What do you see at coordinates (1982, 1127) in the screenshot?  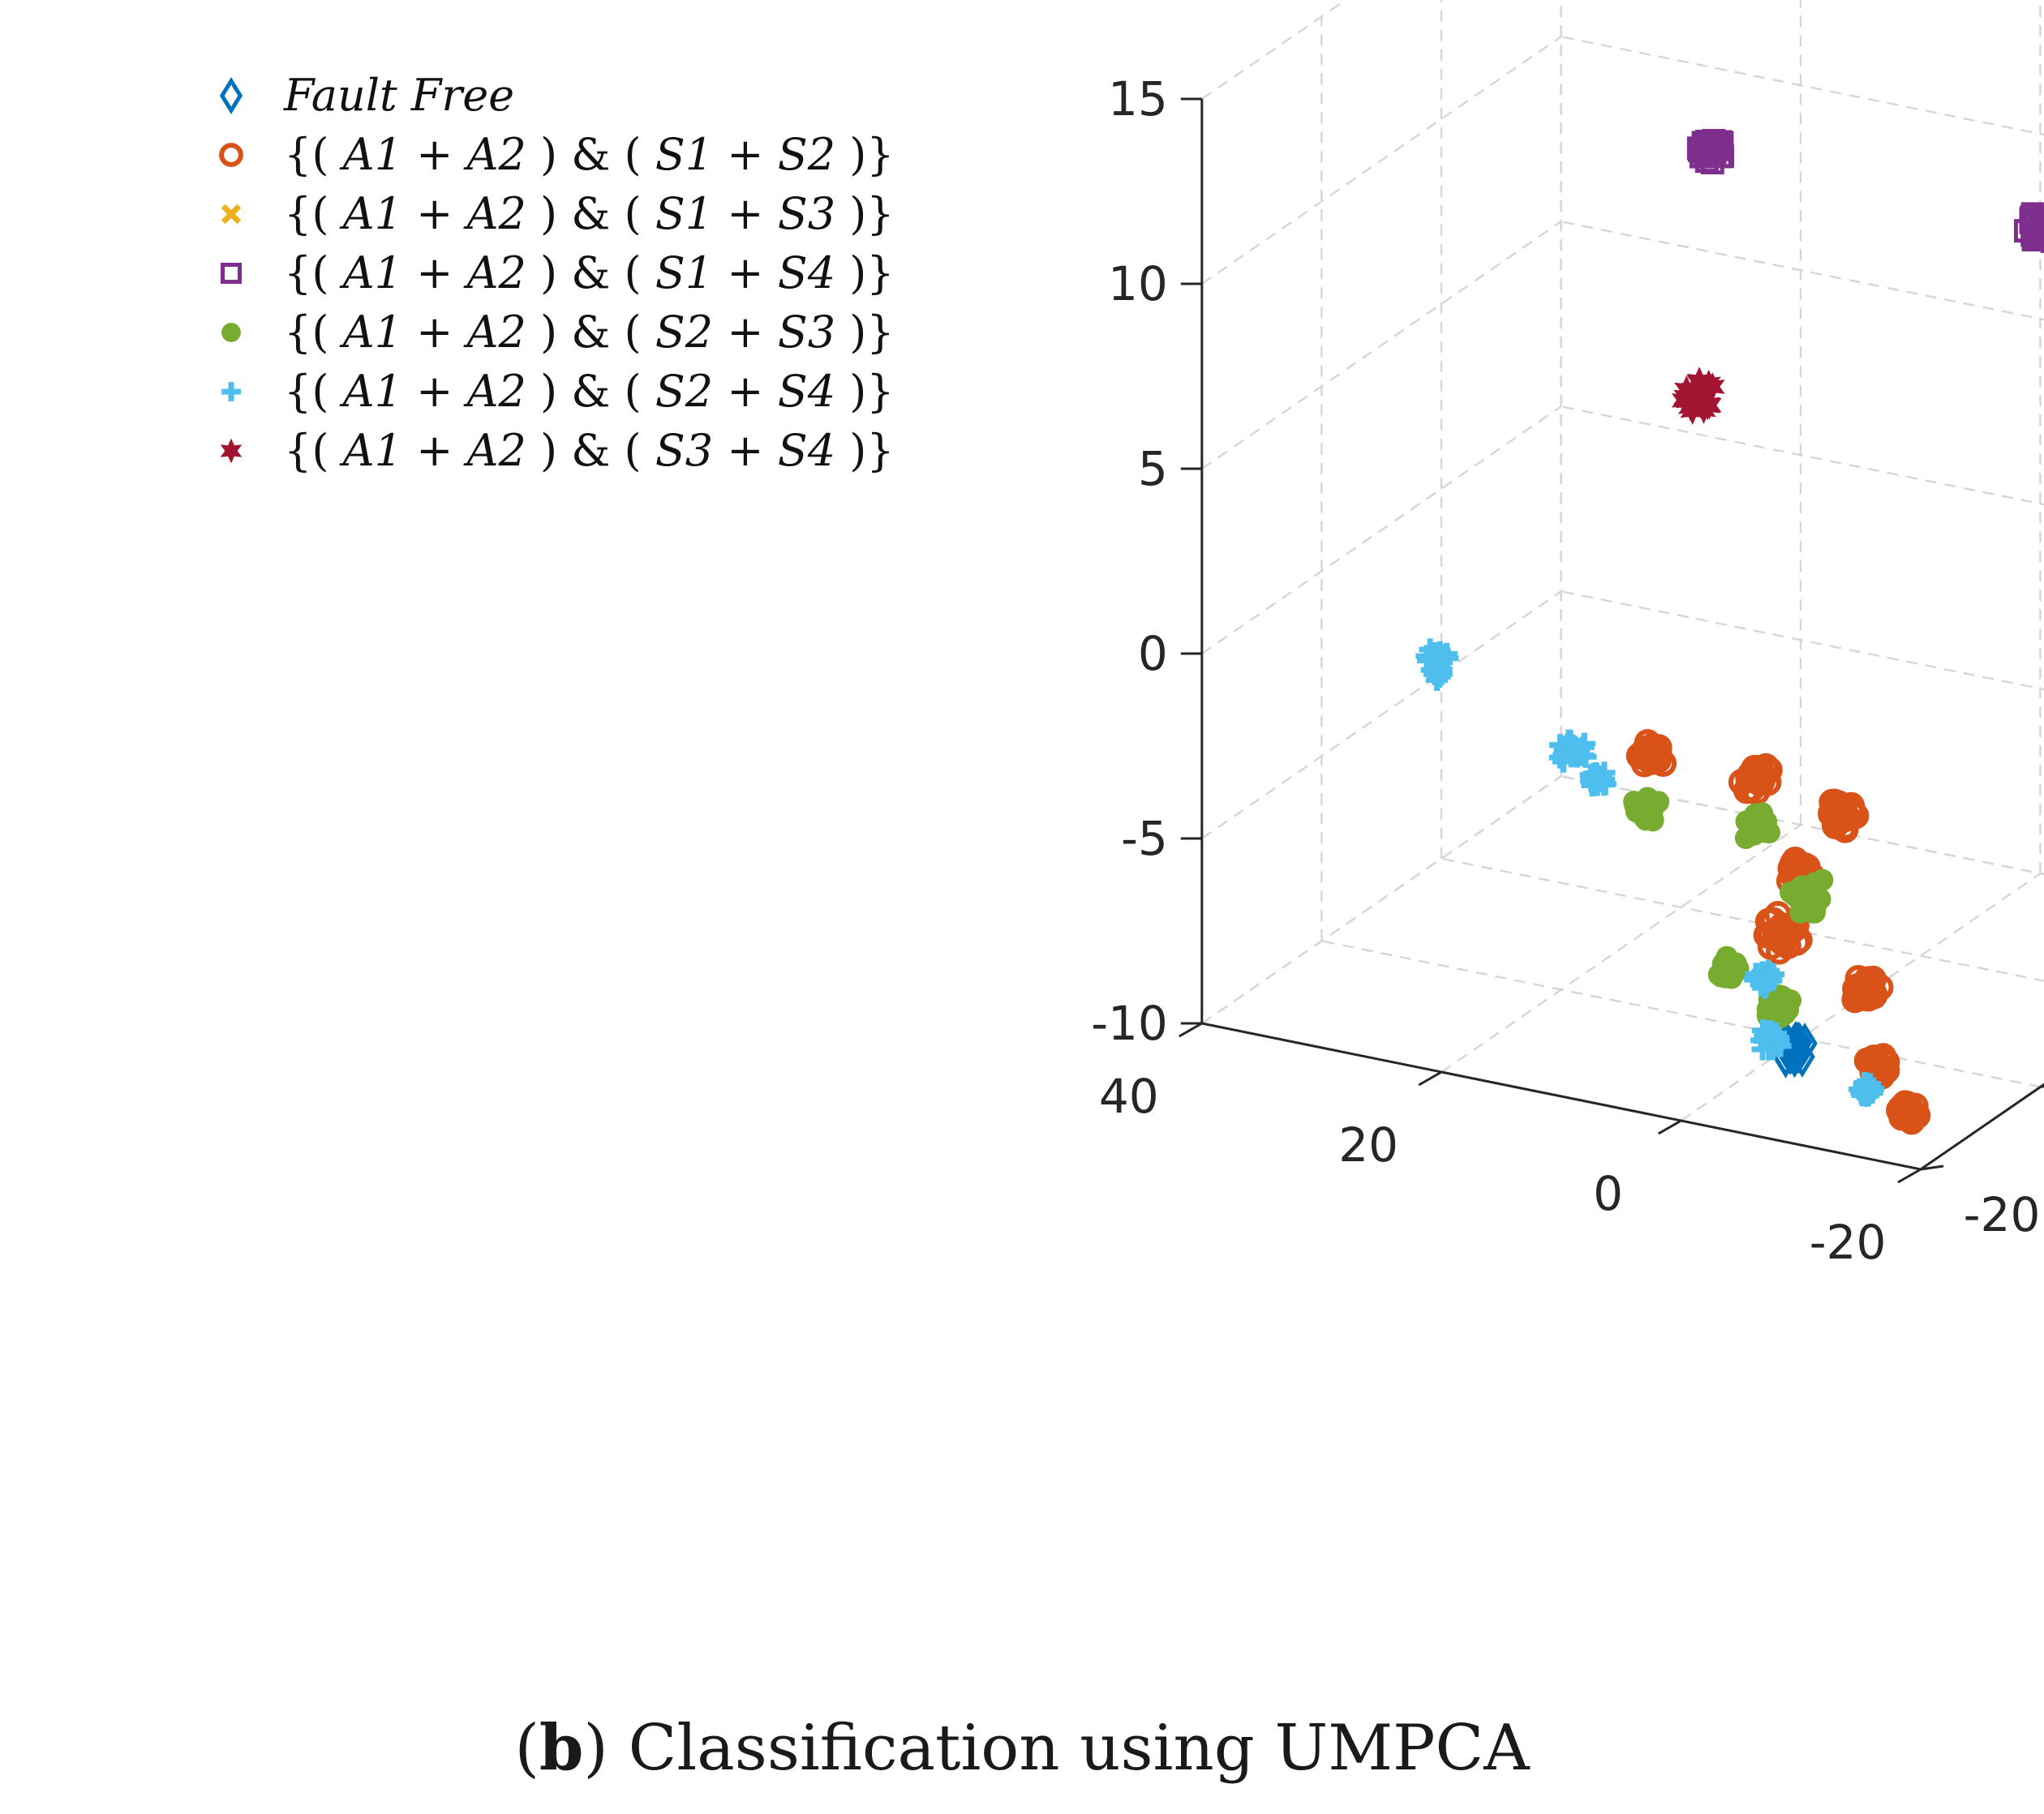 I see `y-axis` at bounding box center [1982, 1127].